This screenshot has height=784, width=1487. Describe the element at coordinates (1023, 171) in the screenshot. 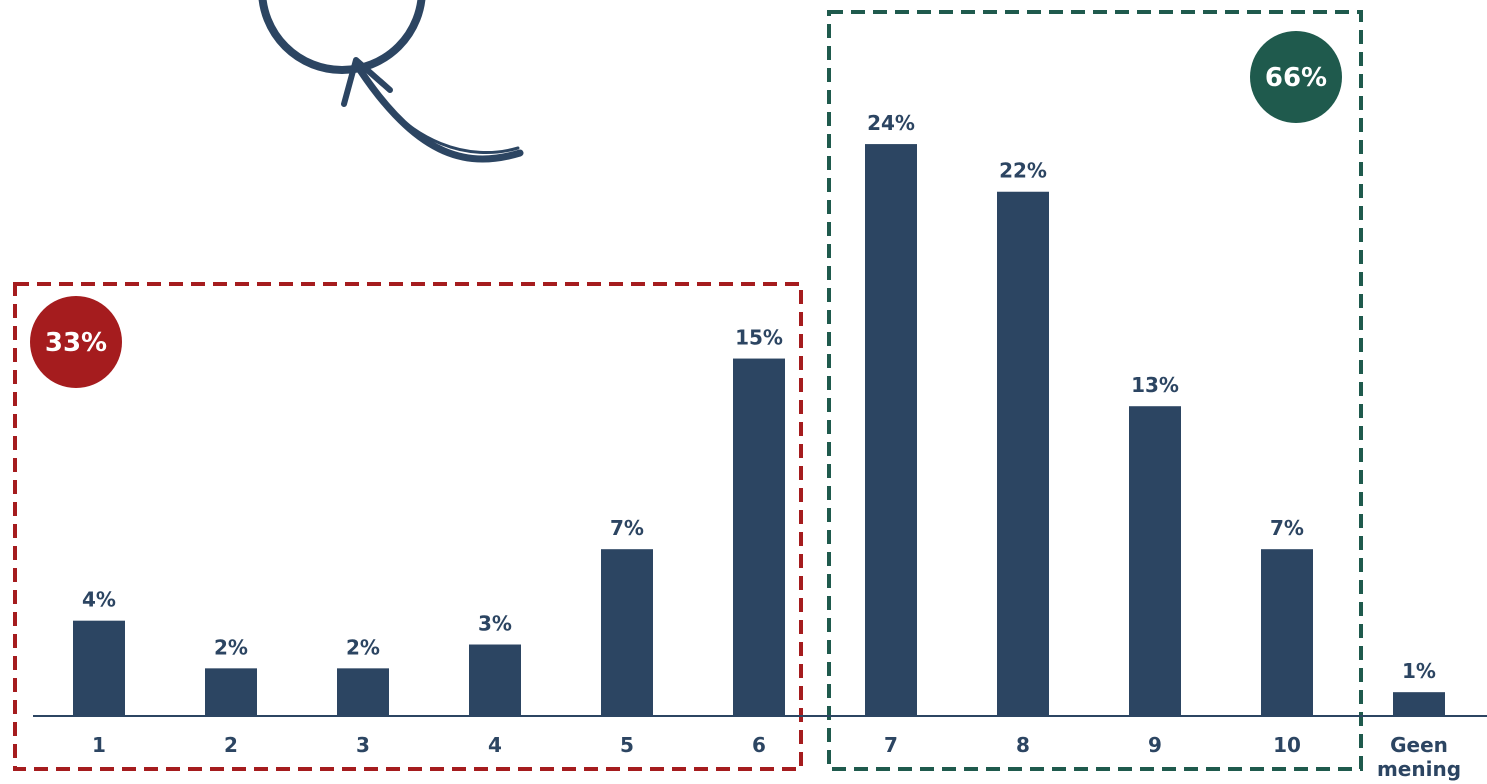

I see `data-label: 22%` at that location.